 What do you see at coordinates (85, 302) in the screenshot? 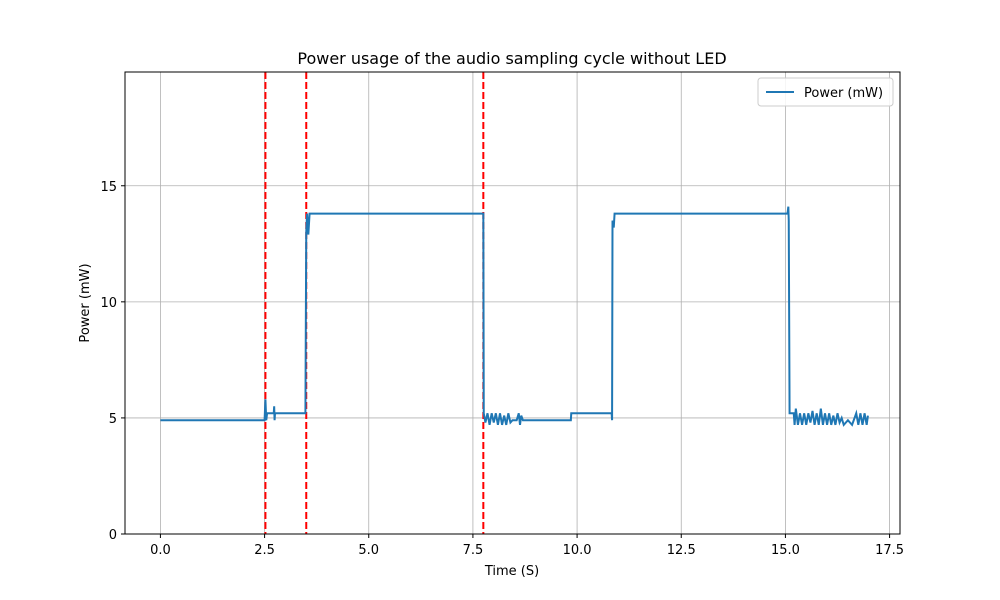
I see `y-axis-label: Power (mW)` at bounding box center [85, 302].